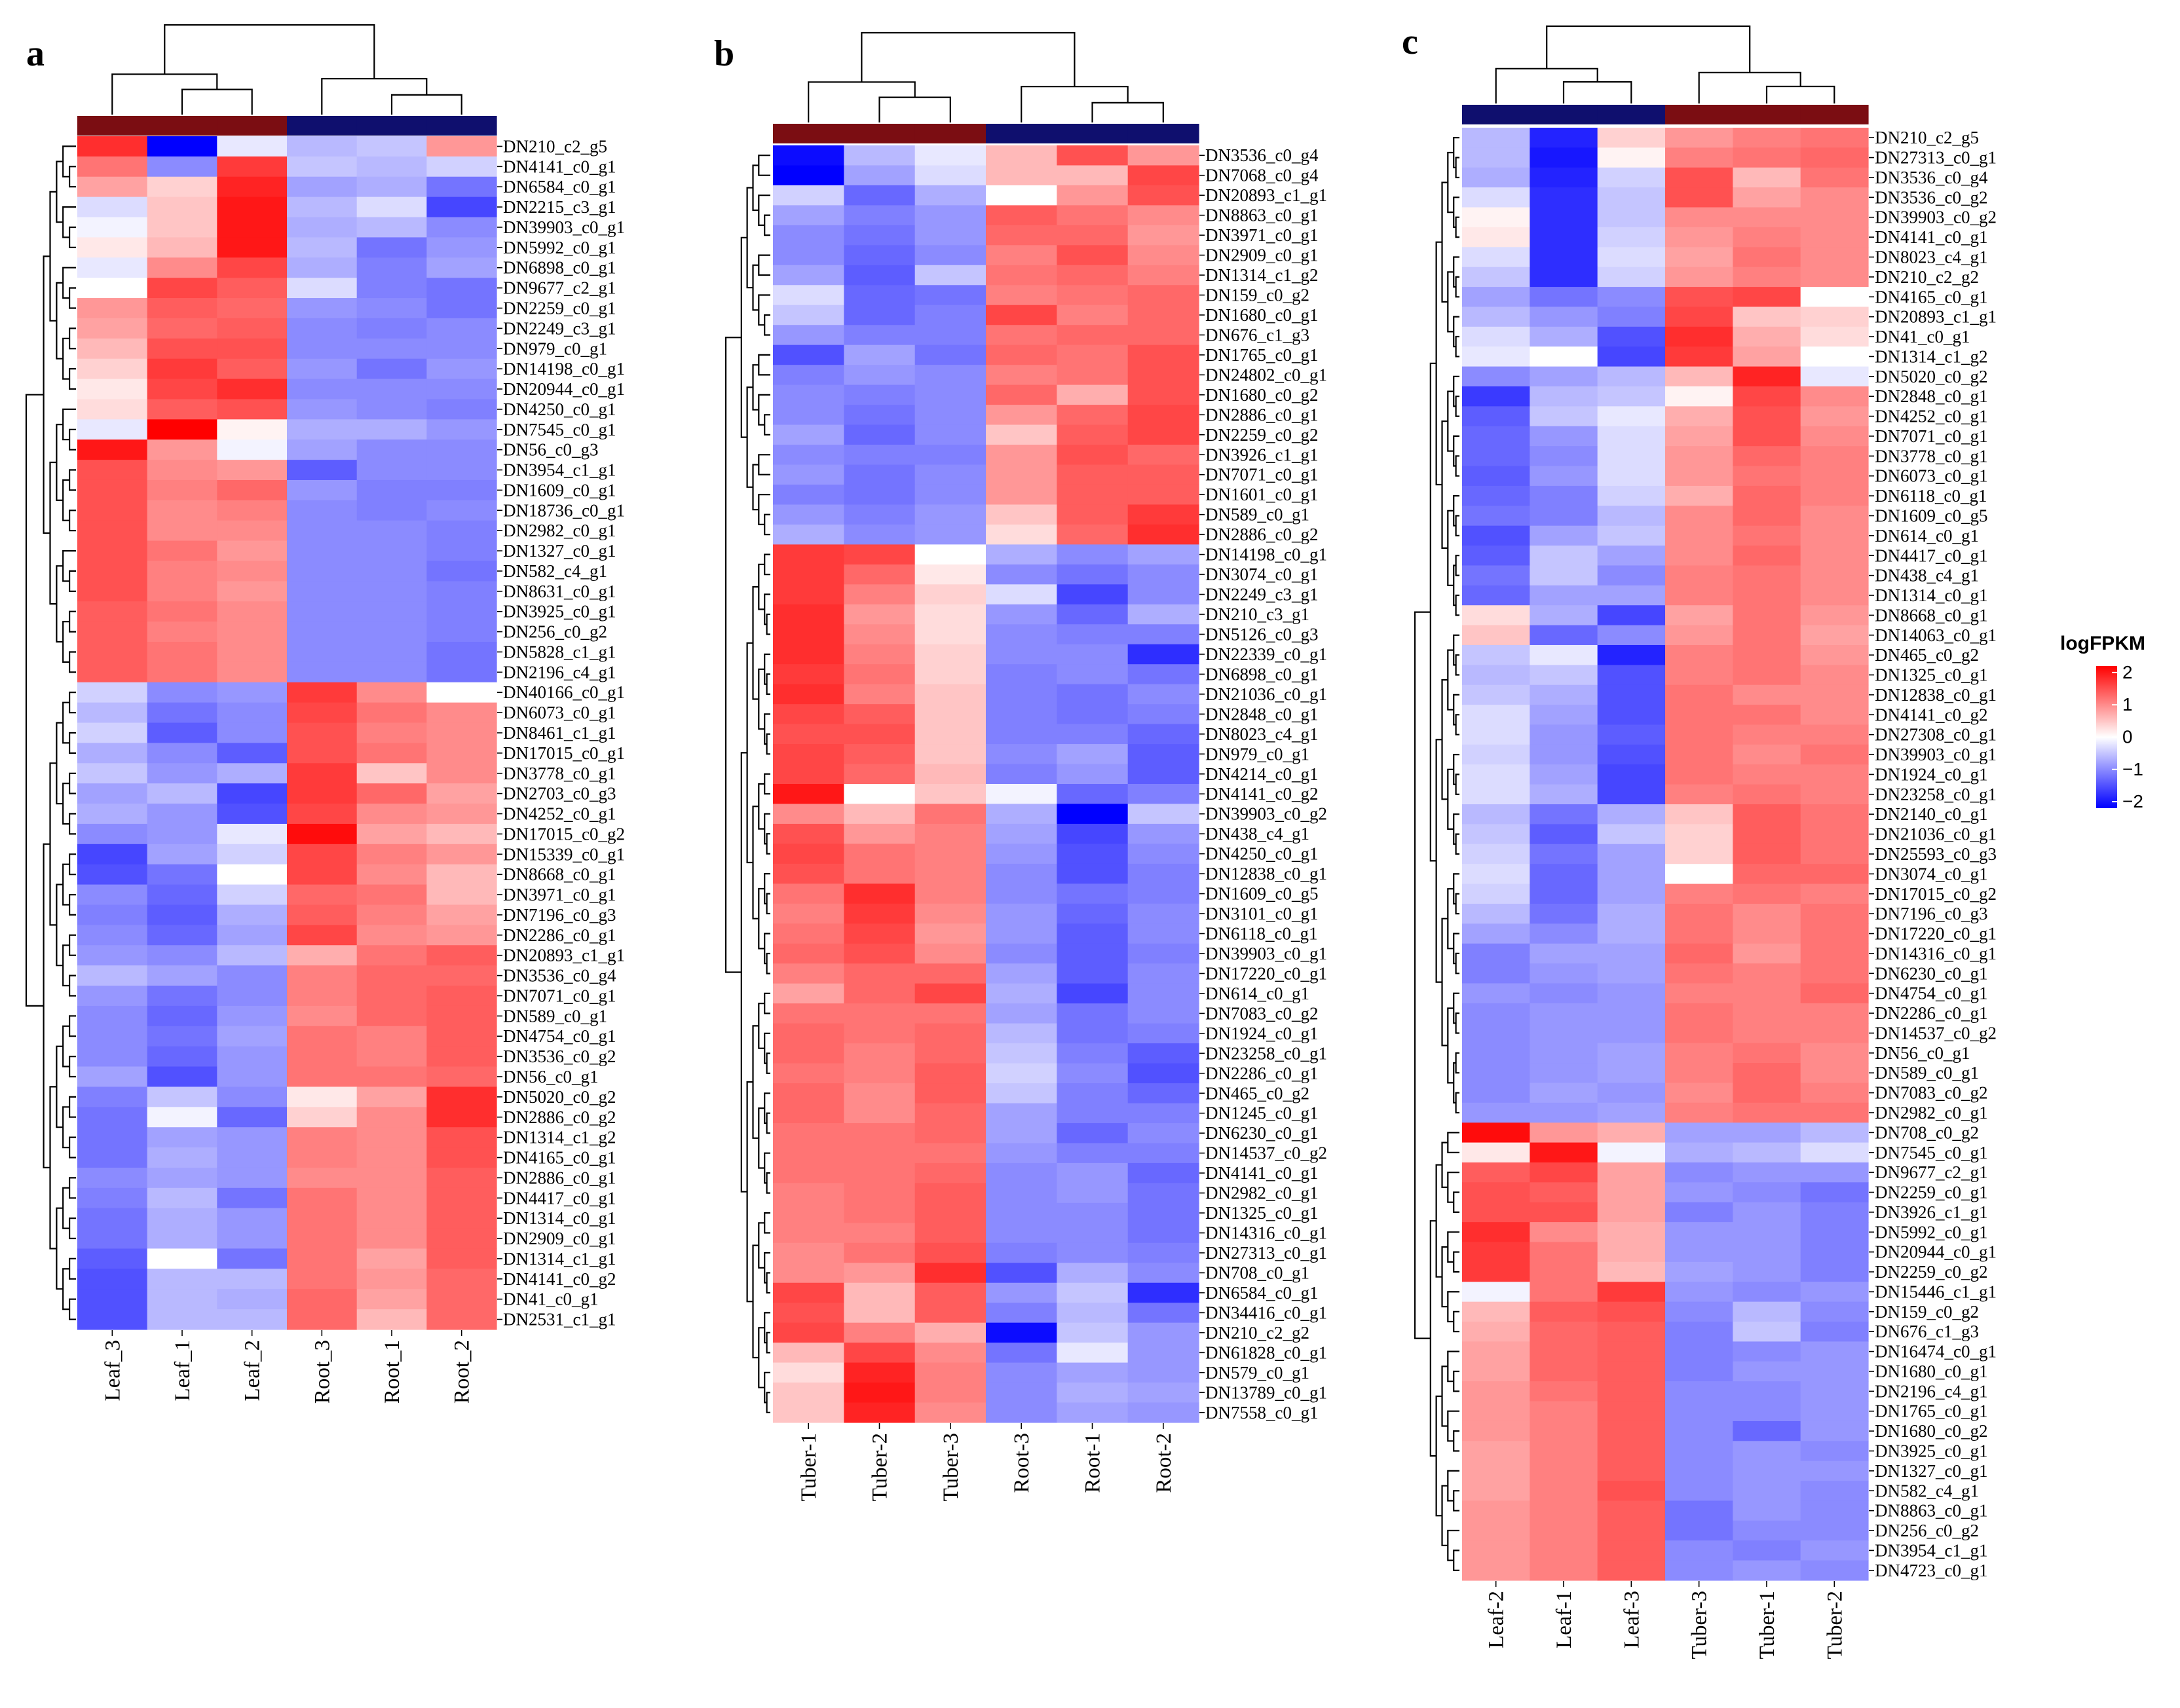  I want to click on row-label: DN9677_c2_g1, so click(1931, 1172).